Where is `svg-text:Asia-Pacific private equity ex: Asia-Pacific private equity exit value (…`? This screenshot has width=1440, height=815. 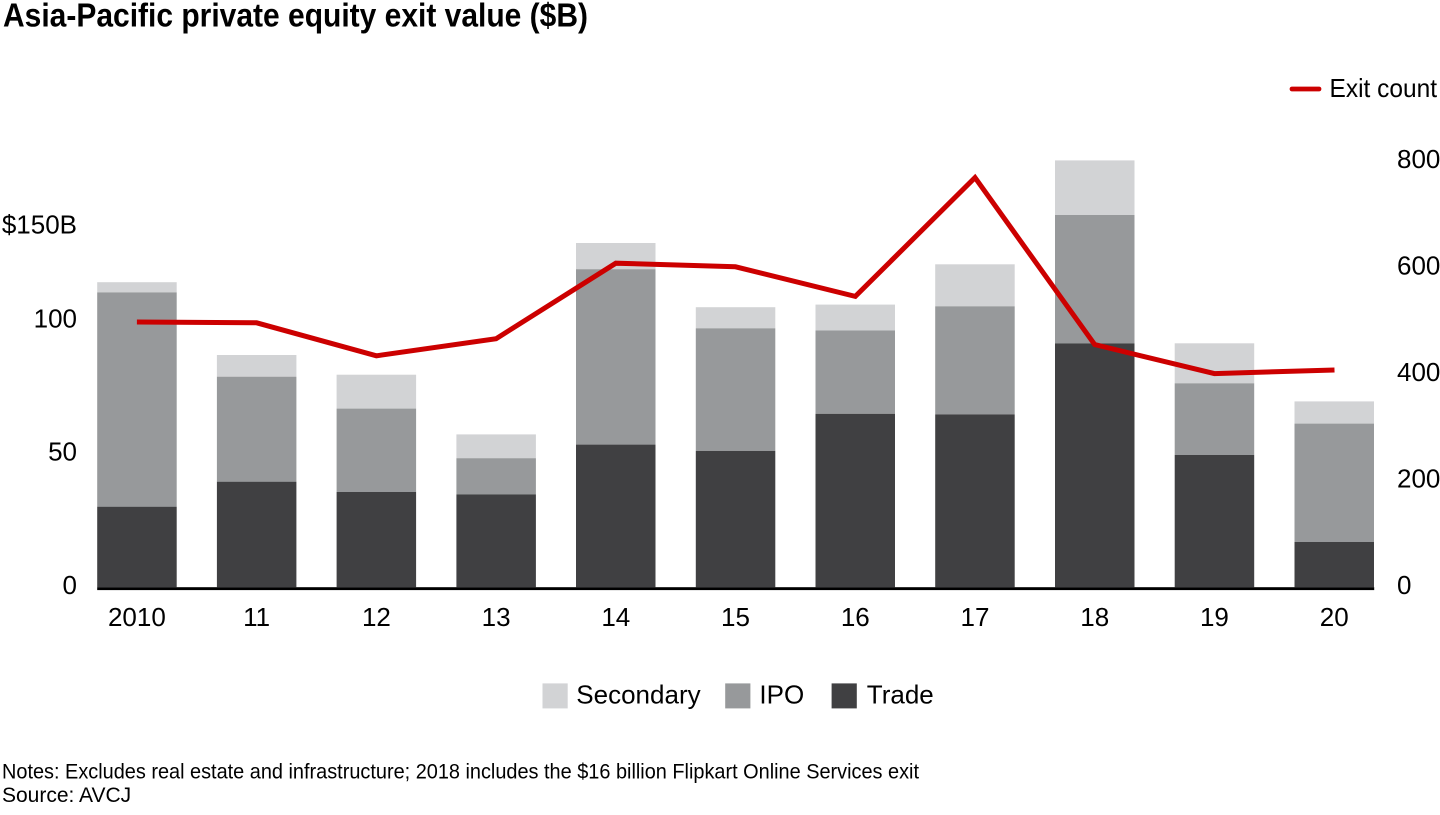
svg-text:Asia-Pacific private equity ex: Asia-Pacific private equity exit value (… is located at coordinates (295, 17).